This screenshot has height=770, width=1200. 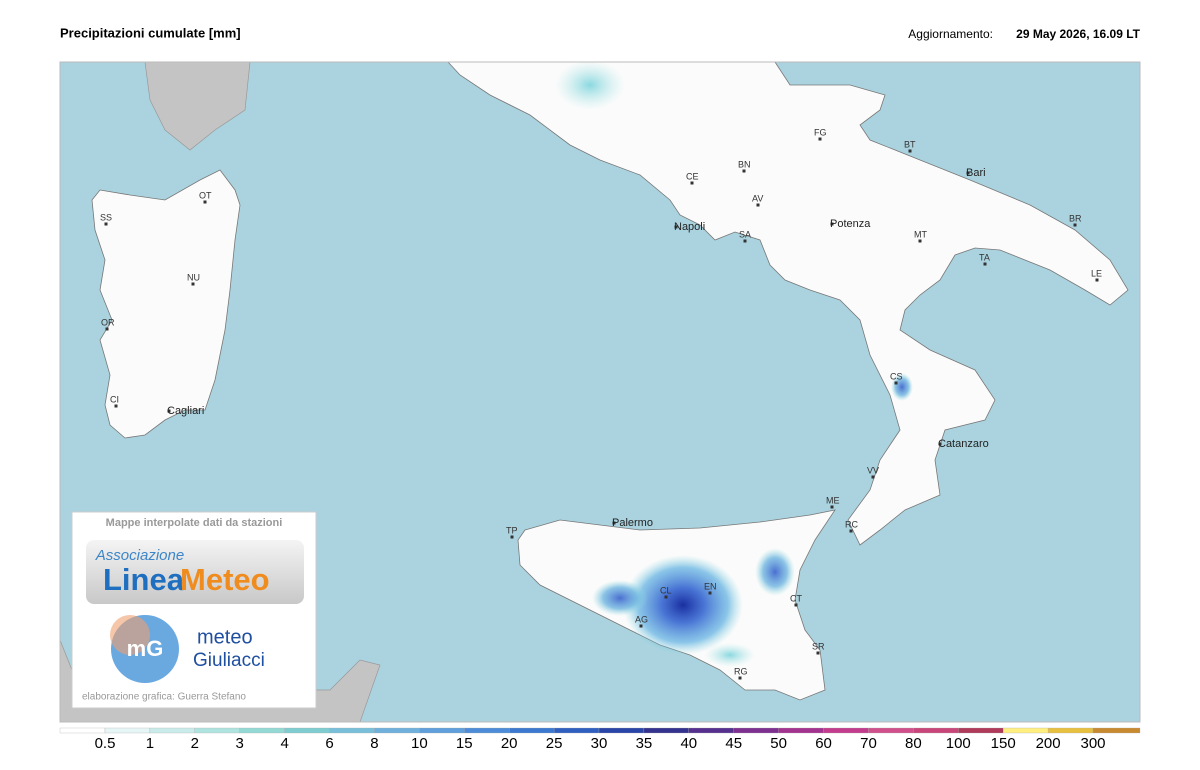 I want to click on legend-label: 10, so click(x=419, y=743).